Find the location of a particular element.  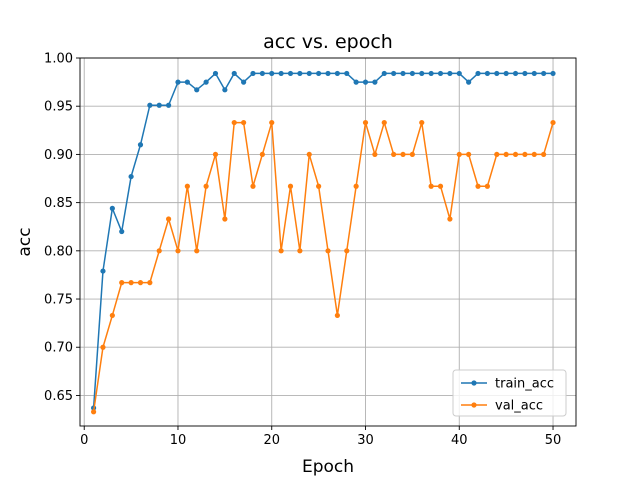

y-tick-label: 0.80 is located at coordinates (58, 251).